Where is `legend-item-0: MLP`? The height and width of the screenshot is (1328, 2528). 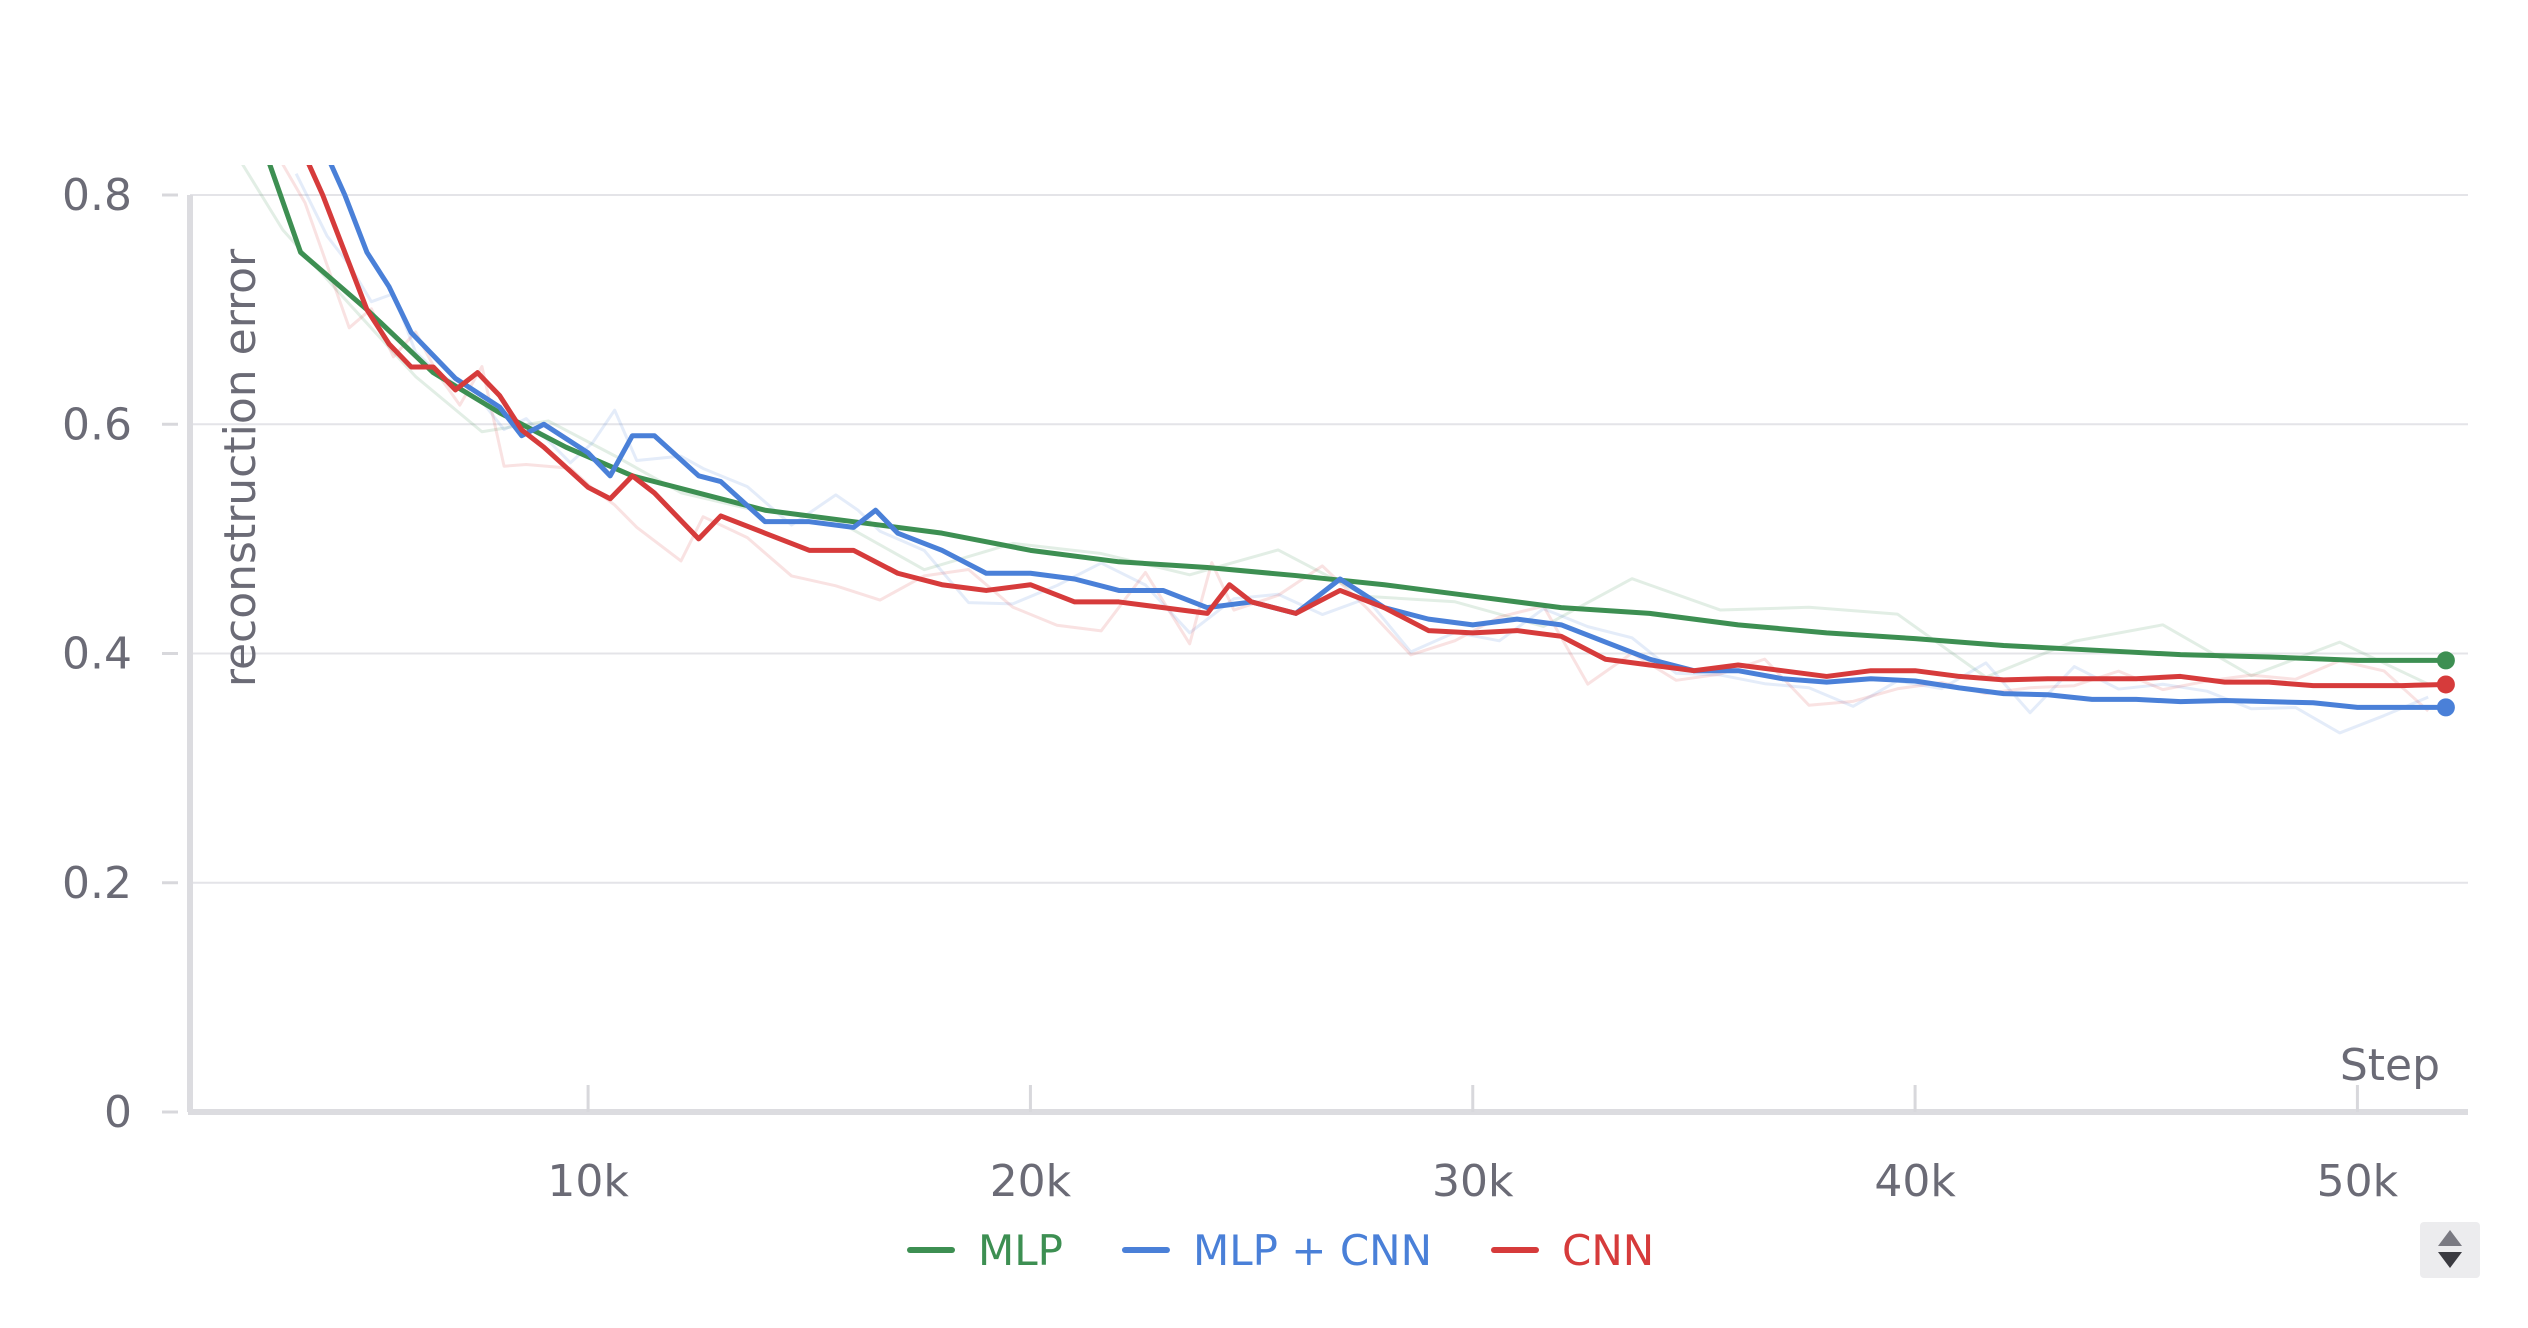
legend-item-0: MLP is located at coordinates (985, 1250).